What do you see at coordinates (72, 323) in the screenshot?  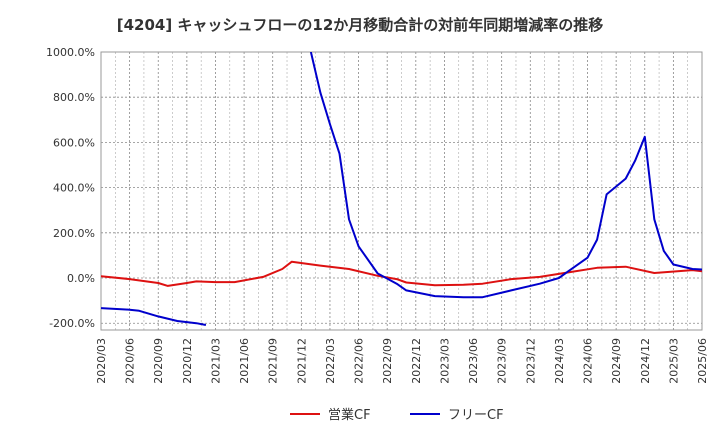 I see `y-tick-label: -200.0%` at bounding box center [72, 323].